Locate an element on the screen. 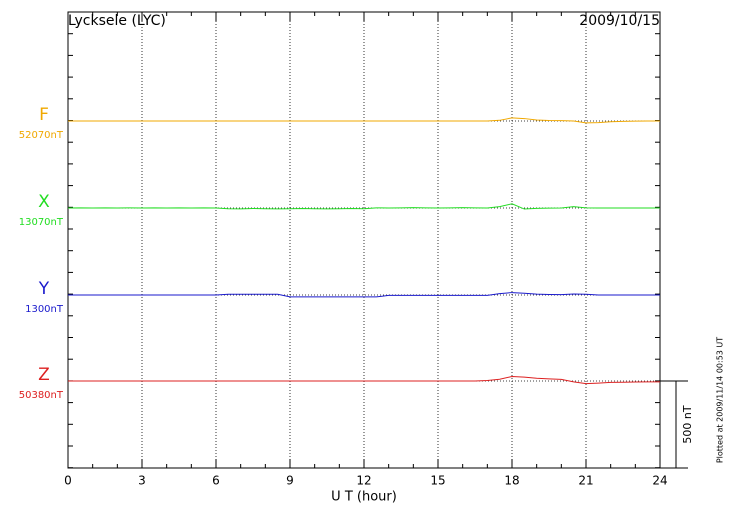 Image resolution: width=730 pixels, height=520 pixels. series-name: X is located at coordinates (44, 202).